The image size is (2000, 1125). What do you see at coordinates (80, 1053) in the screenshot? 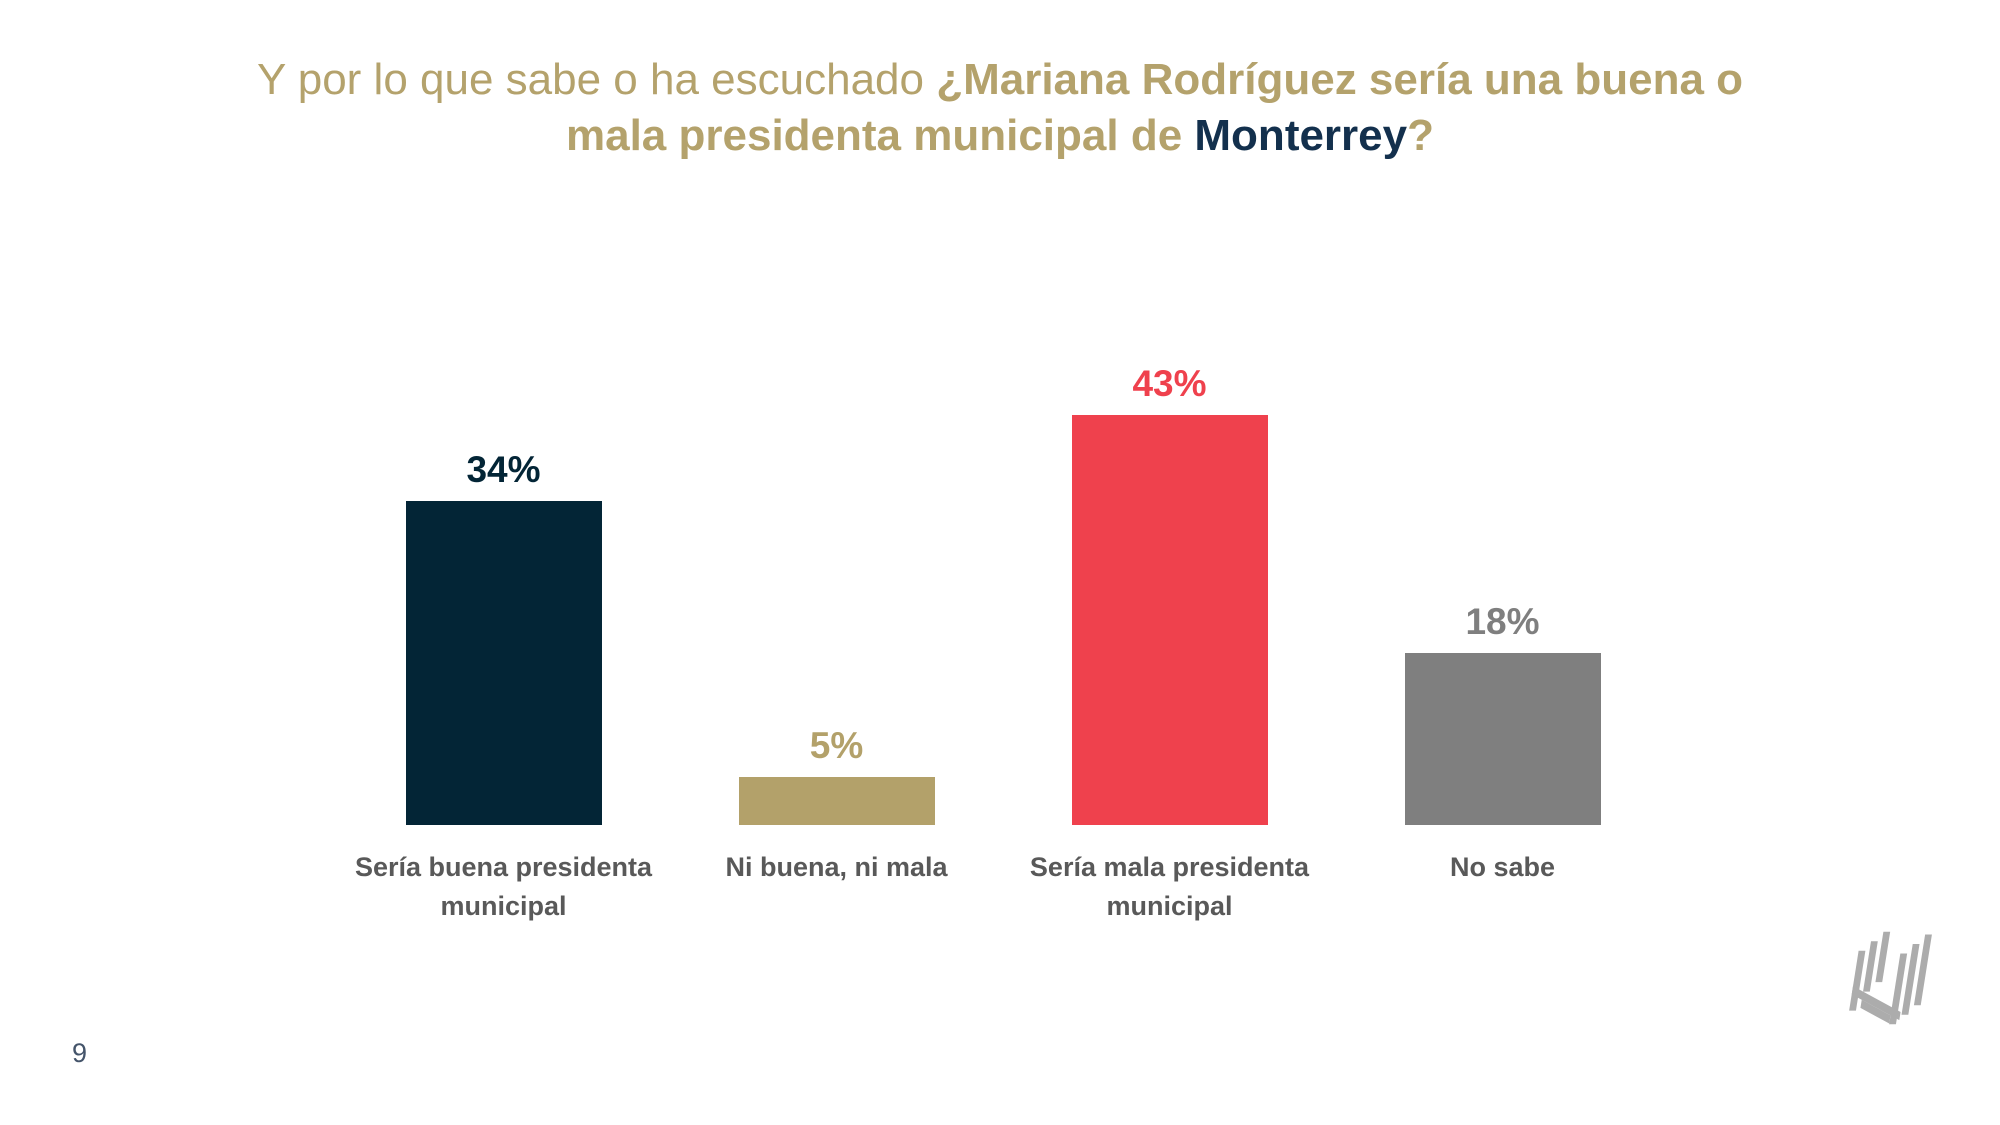
I see `page-number: 9` at bounding box center [80, 1053].